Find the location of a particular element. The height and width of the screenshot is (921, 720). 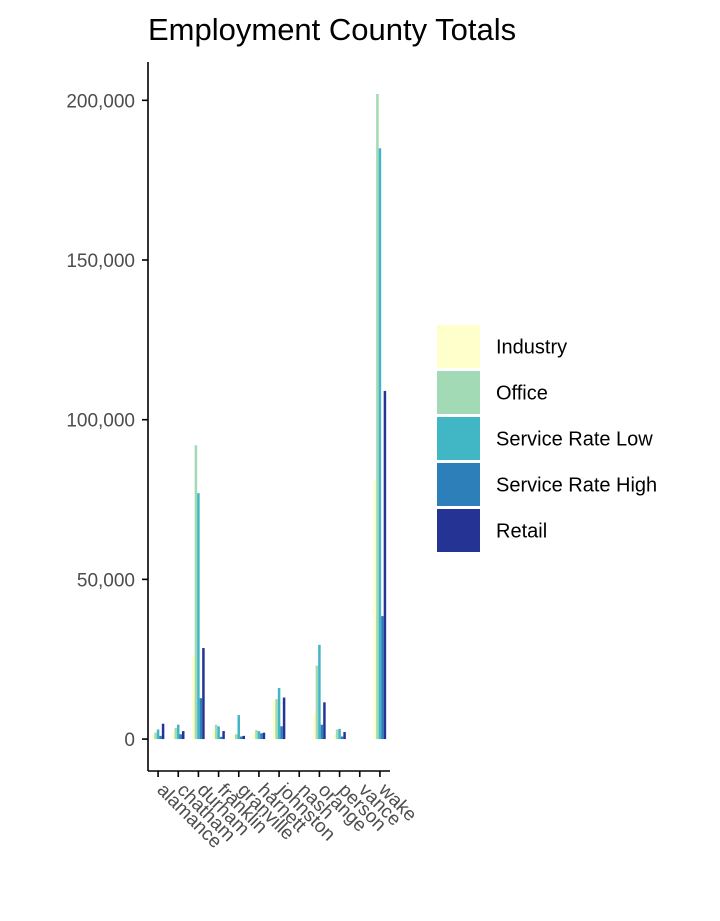

y-tick-label: 150,000 is located at coordinates (100, 261).